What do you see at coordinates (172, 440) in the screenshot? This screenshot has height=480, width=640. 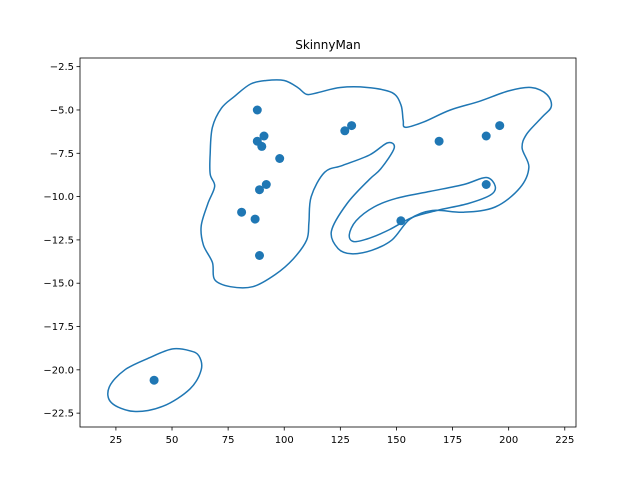 I see `x-tick-label: 50` at bounding box center [172, 440].